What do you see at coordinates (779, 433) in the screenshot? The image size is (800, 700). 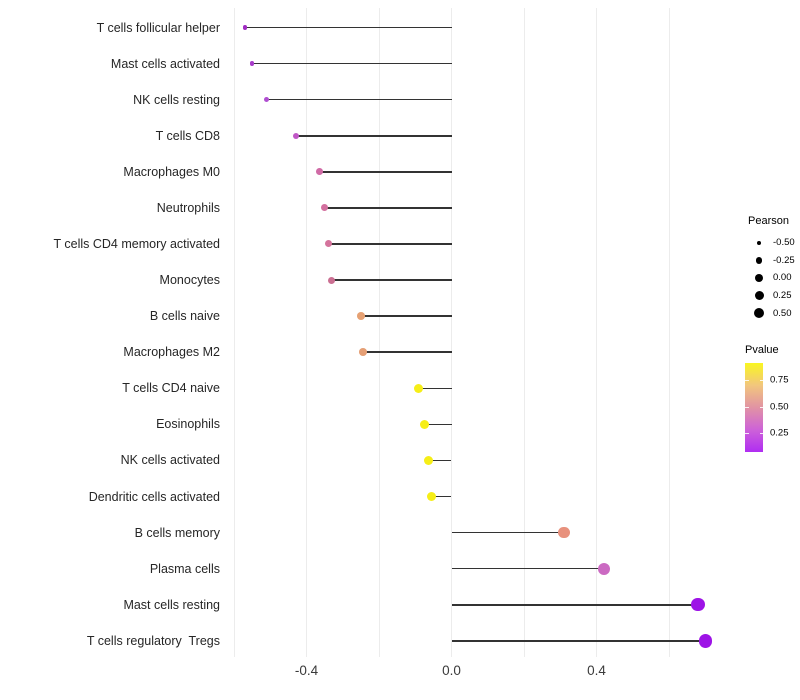 I see `legend-pvalue-tick-label: 0.25` at bounding box center [779, 433].